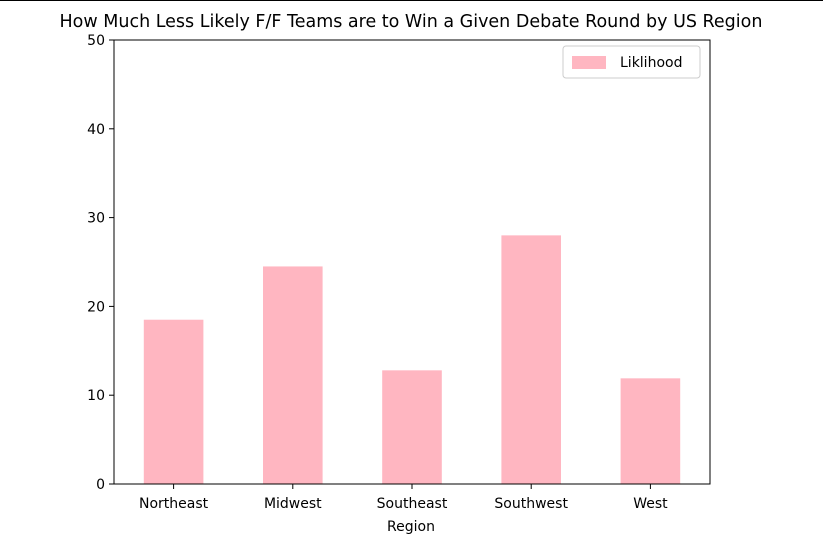  I want to click on y-tick-label-40: 40, so click(96, 130).